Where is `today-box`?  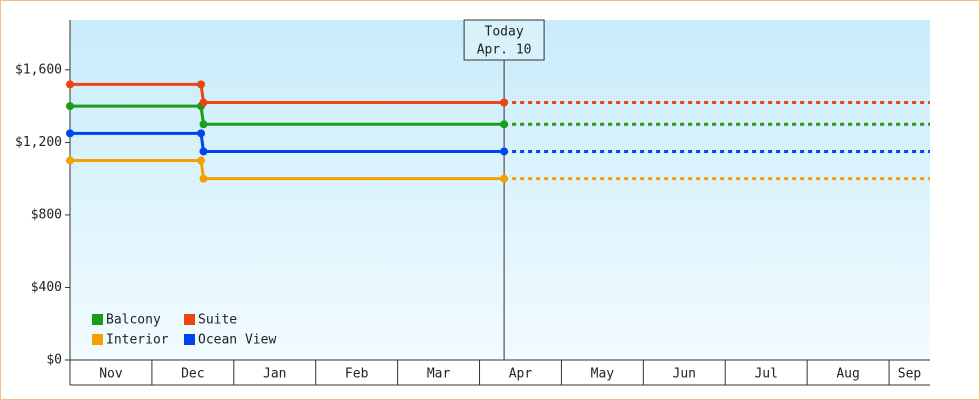 today-box is located at coordinates (504, 40).